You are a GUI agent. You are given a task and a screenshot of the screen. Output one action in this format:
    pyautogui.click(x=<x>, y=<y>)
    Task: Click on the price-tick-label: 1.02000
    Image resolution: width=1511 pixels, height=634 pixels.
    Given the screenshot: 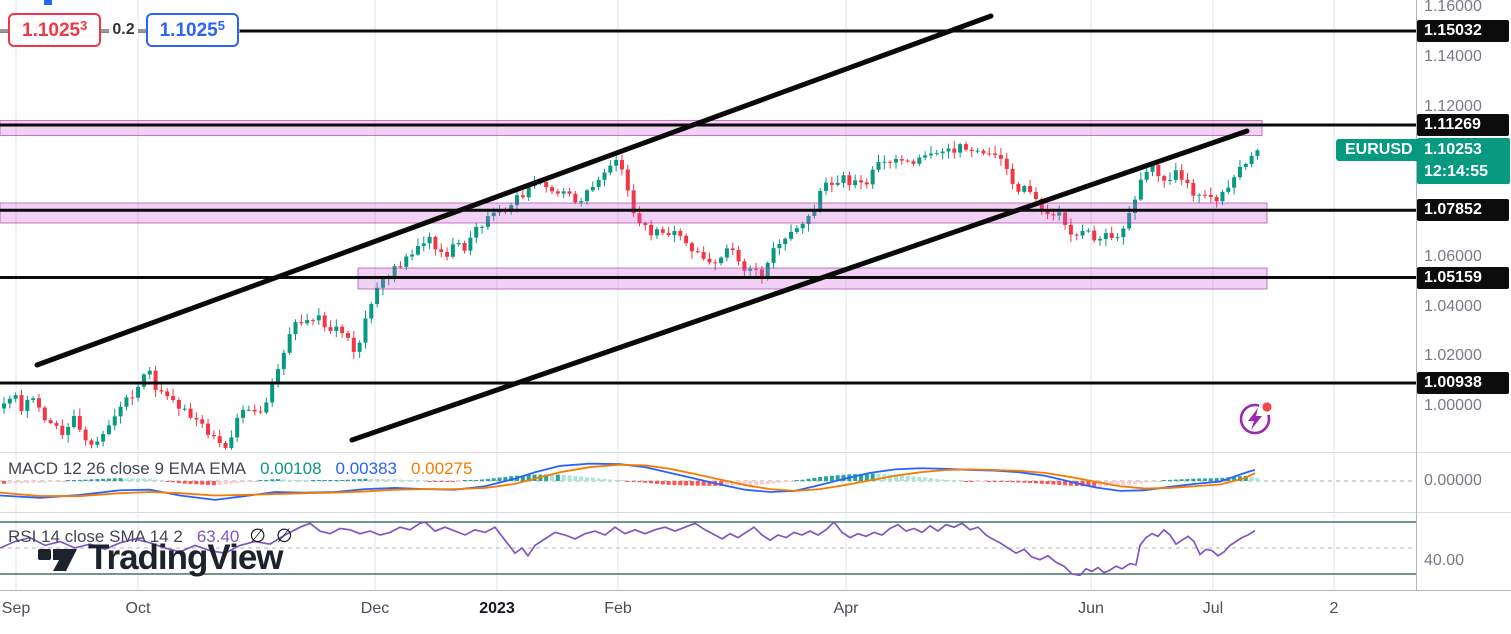 What is the action you would take?
    pyautogui.click(x=1453, y=356)
    